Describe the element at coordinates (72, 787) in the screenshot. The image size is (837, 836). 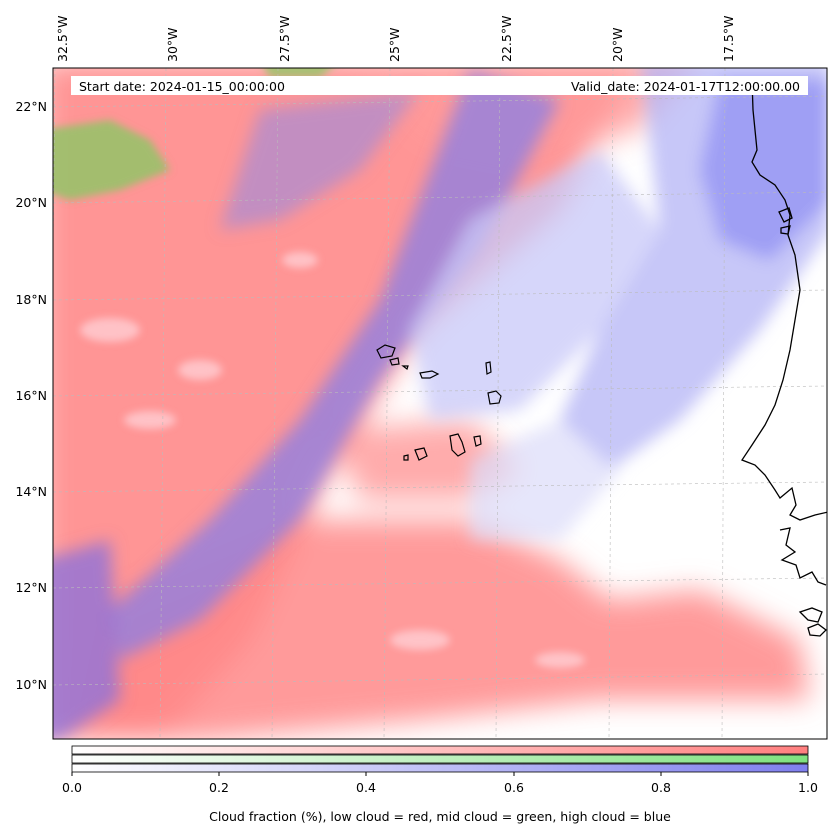
I see `colorbar-tick: 0.0` at that location.